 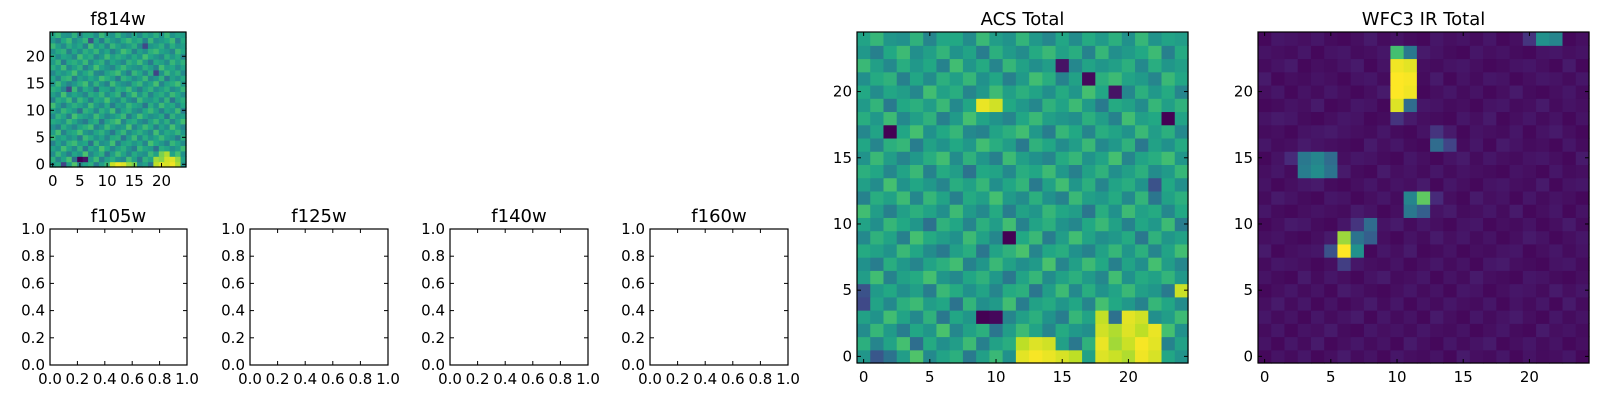 What do you see at coordinates (847, 290) in the screenshot?
I see `y-tick-label: 5` at bounding box center [847, 290].